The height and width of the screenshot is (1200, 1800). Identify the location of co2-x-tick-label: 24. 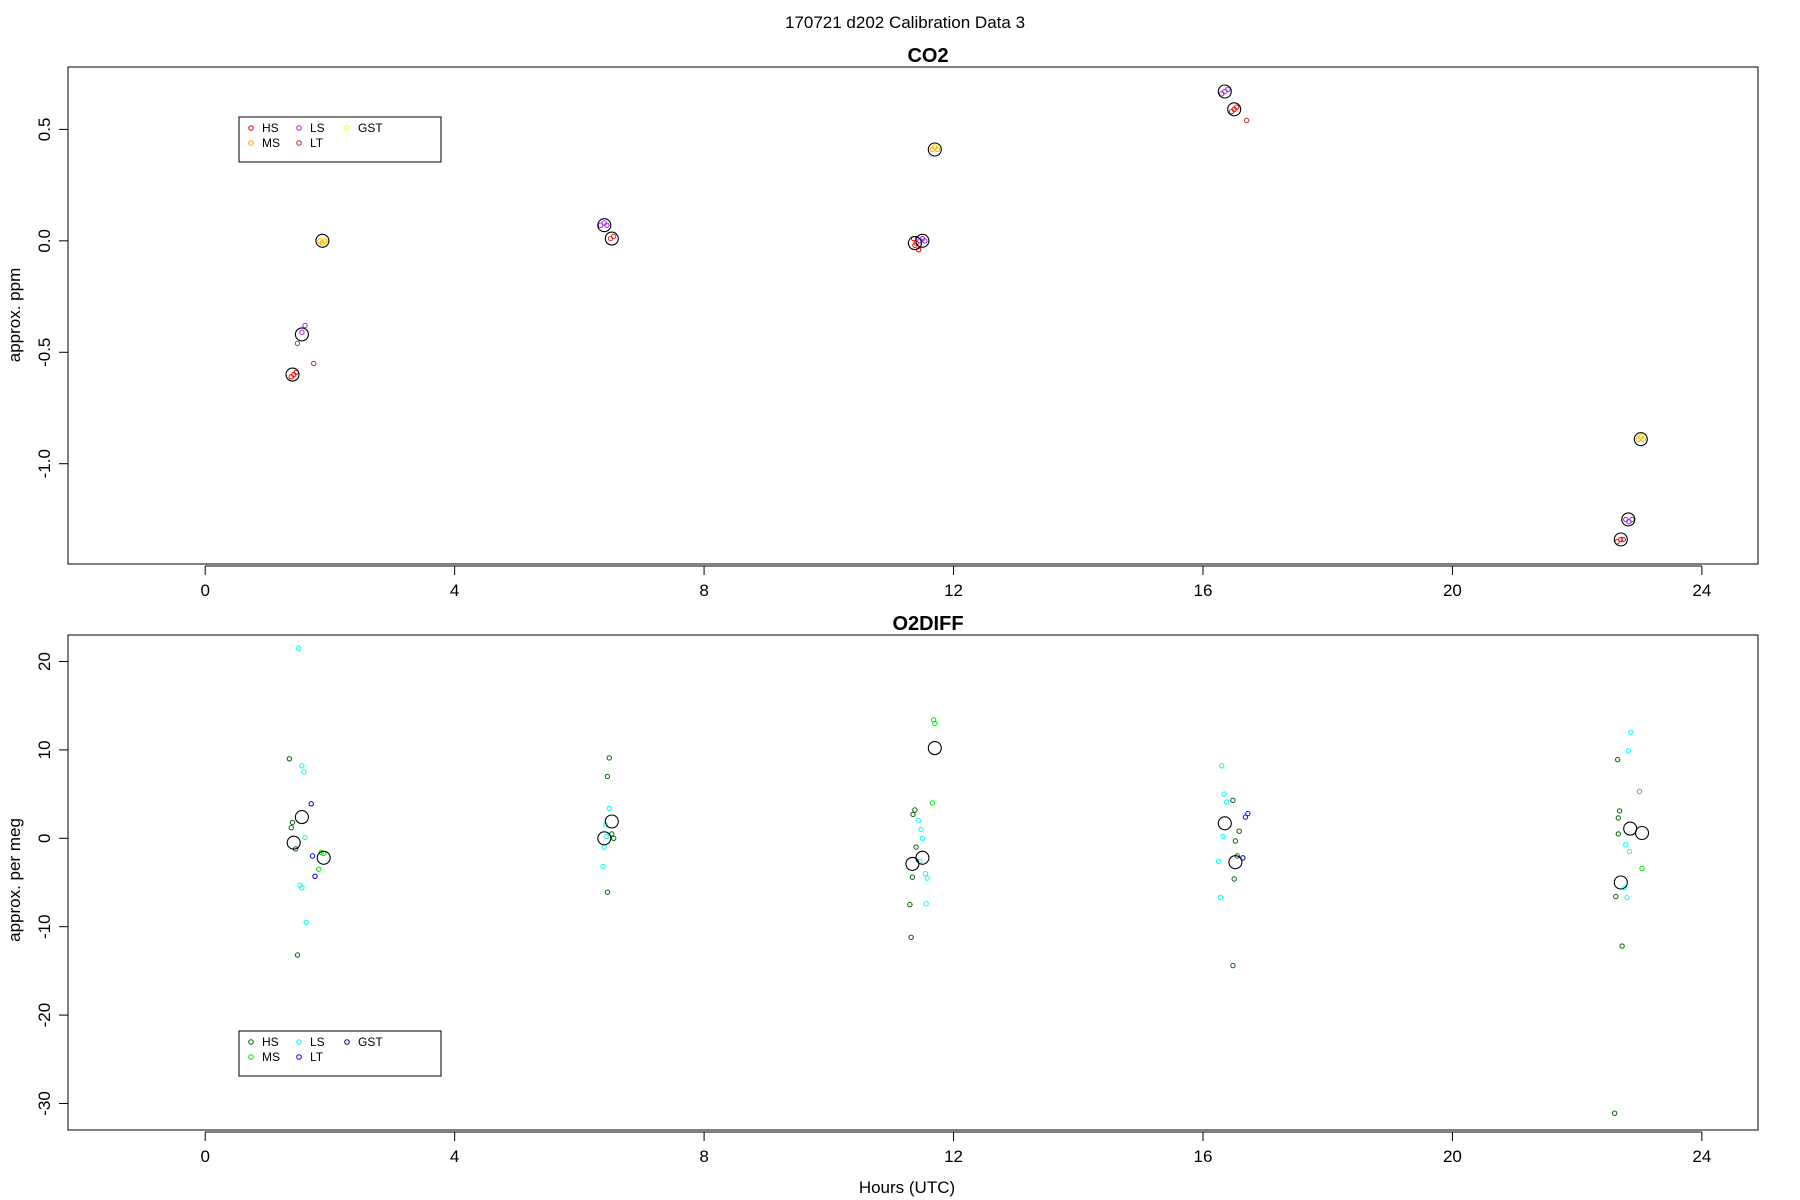
(1701, 590).